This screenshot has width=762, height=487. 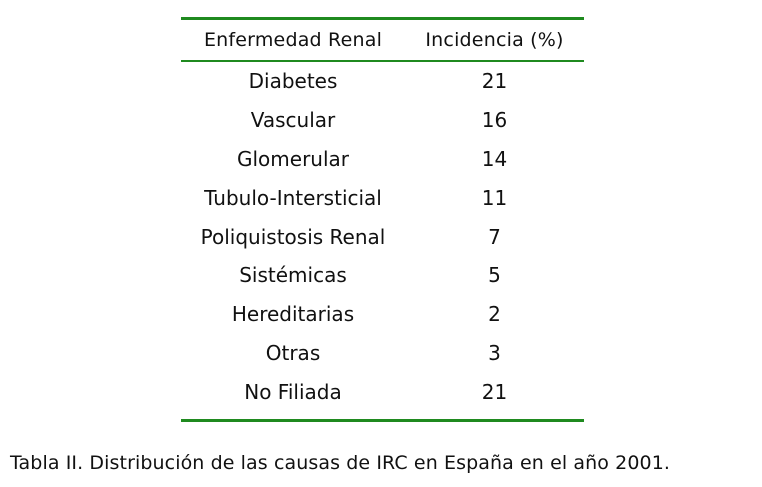 What do you see at coordinates (292, 158) in the screenshot?
I see `disease-cell: Glomerular` at bounding box center [292, 158].